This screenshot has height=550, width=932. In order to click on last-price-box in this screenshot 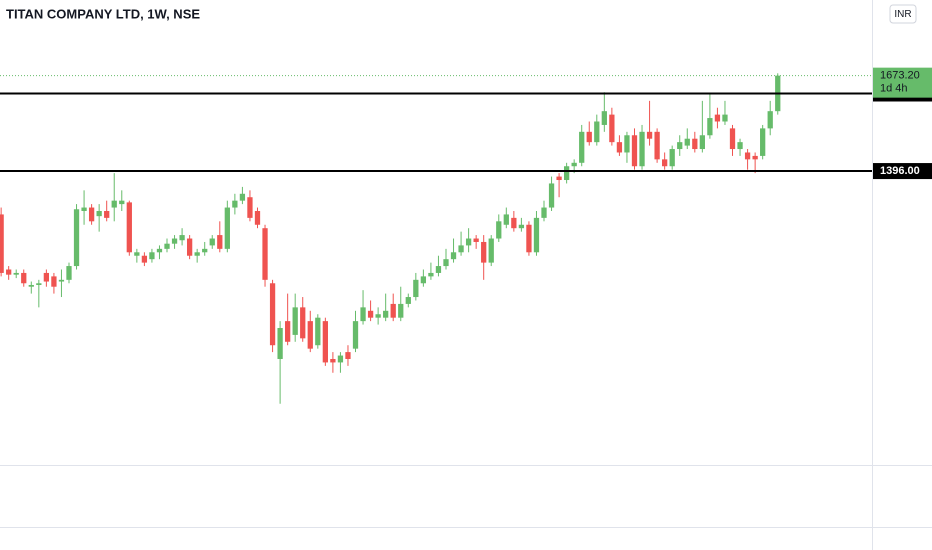, I will do `click(902, 82)`.